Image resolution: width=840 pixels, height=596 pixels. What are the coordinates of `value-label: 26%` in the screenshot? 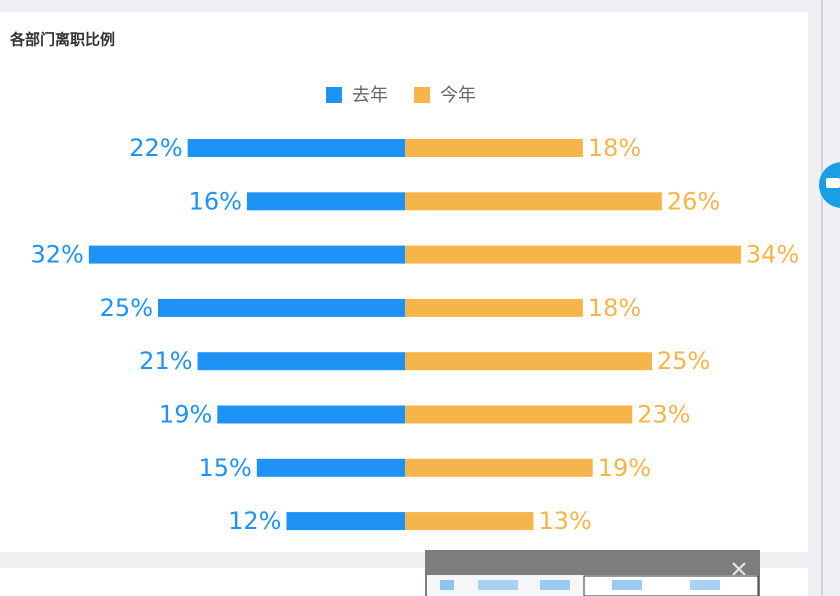 It's located at (693, 201).